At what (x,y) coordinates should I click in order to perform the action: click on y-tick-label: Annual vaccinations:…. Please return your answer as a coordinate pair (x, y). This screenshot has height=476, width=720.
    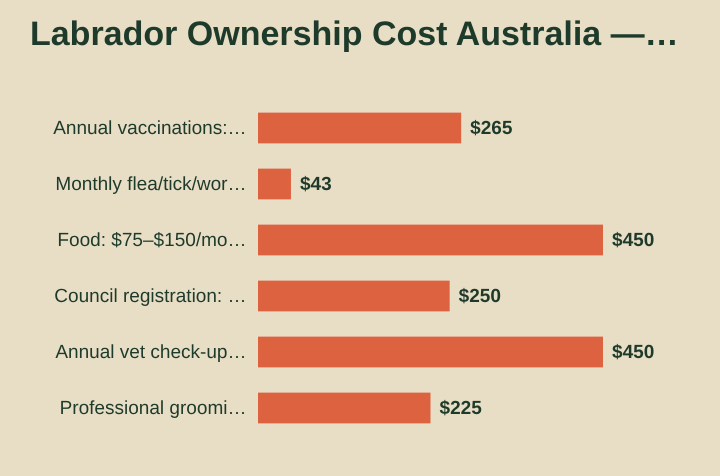
    Looking at the image, I should click on (149, 128).